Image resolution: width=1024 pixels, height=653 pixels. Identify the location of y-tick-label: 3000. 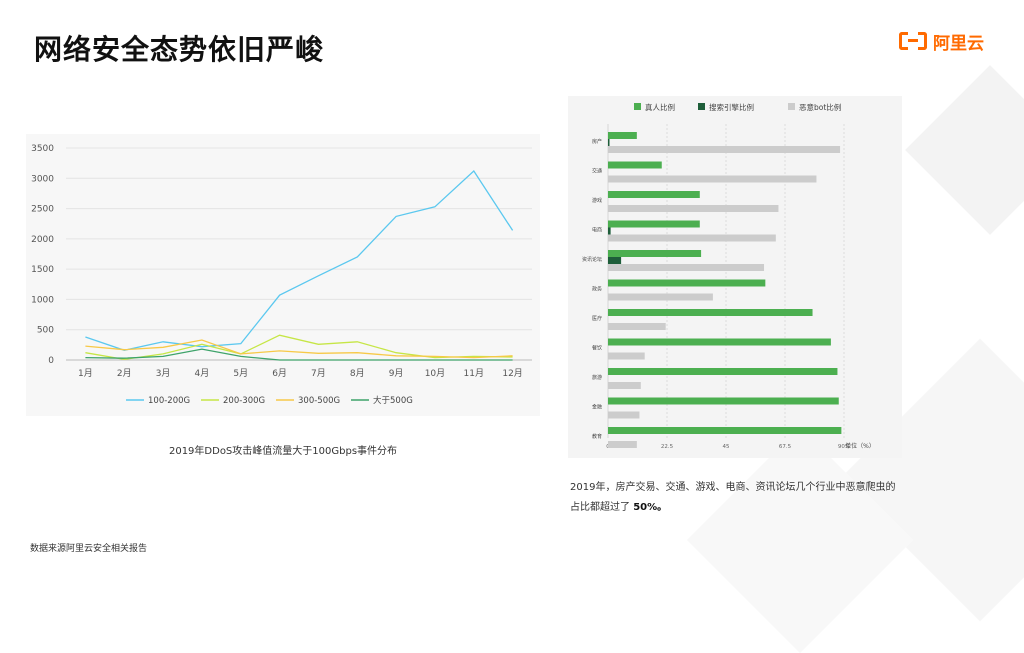
(42, 179).